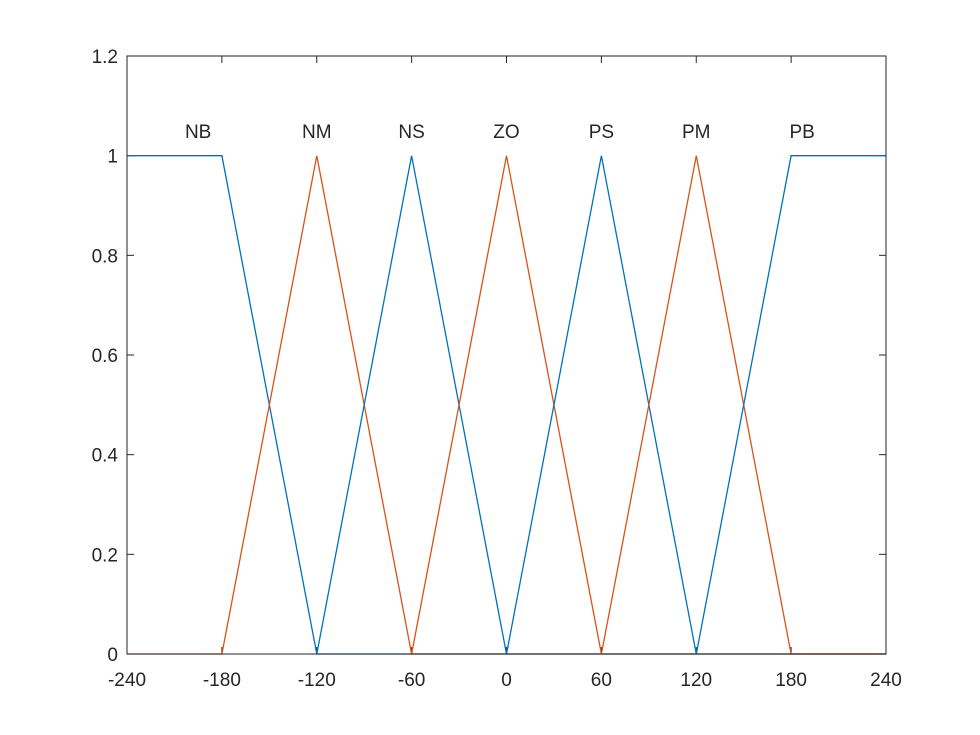 The image size is (980, 735). What do you see at coordinates (411, 132) in the screenshot?
I see `series-label-ns: NS` at bounding box center [411, 132].